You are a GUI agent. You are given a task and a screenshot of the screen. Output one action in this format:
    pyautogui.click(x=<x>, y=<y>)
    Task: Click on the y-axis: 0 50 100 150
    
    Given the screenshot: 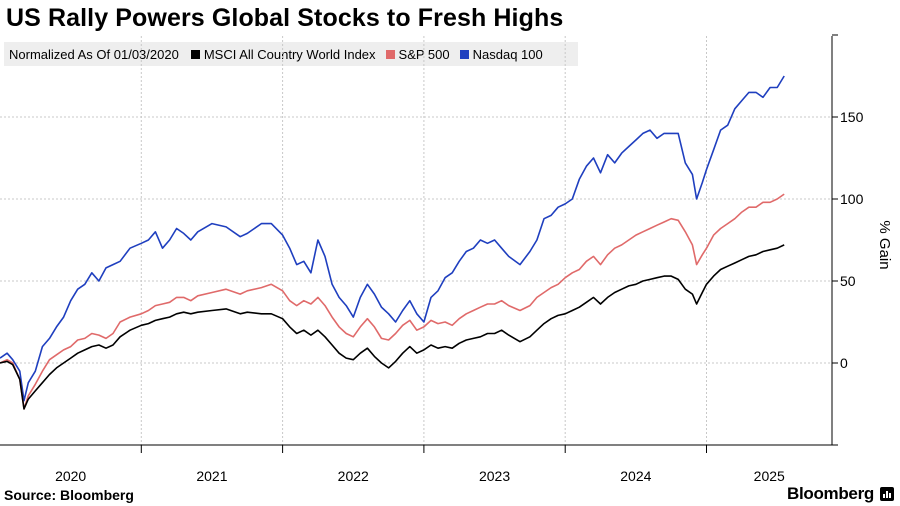 What is the action you would take?
    pyautogui.click(x=847, y=240)
    